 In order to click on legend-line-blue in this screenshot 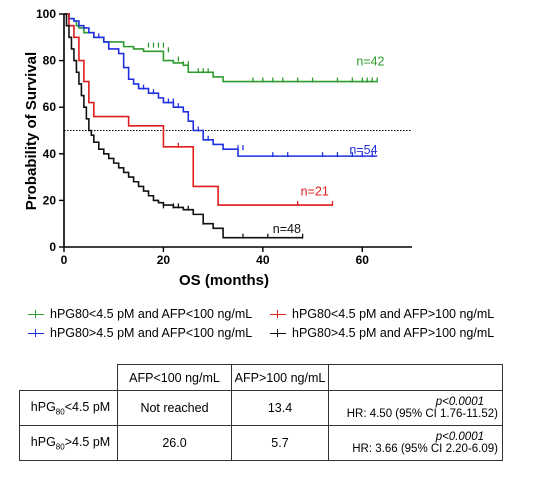, I will do `click(36, 332)`.